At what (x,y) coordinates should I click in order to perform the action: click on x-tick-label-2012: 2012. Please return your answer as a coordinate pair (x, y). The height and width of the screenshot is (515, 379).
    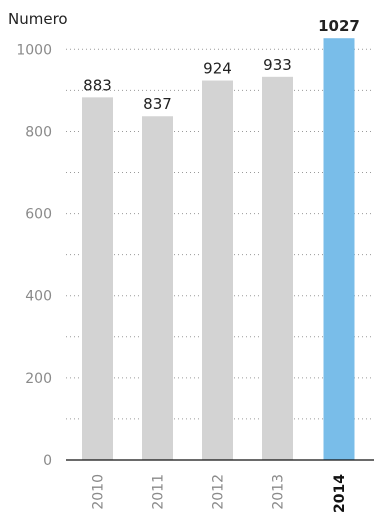
    Looking at the image, I should click on (219, 492).